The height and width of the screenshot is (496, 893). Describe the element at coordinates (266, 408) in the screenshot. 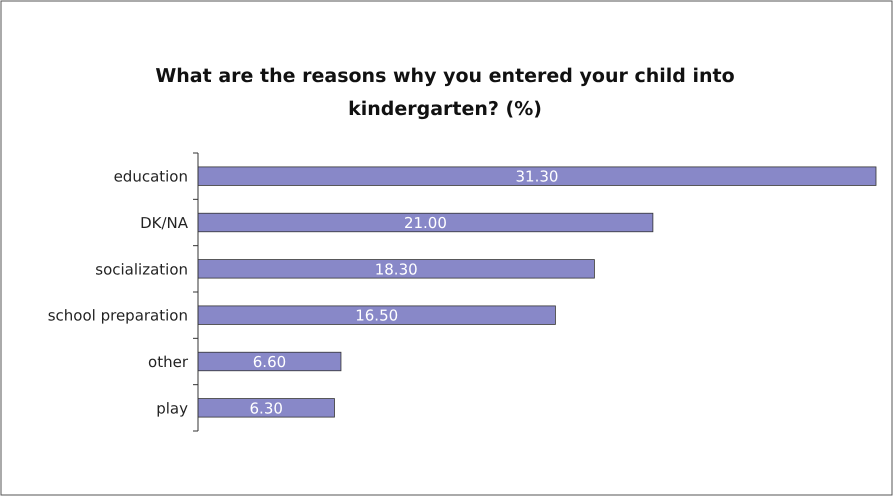

I see `data-label: 6.30` at that location.